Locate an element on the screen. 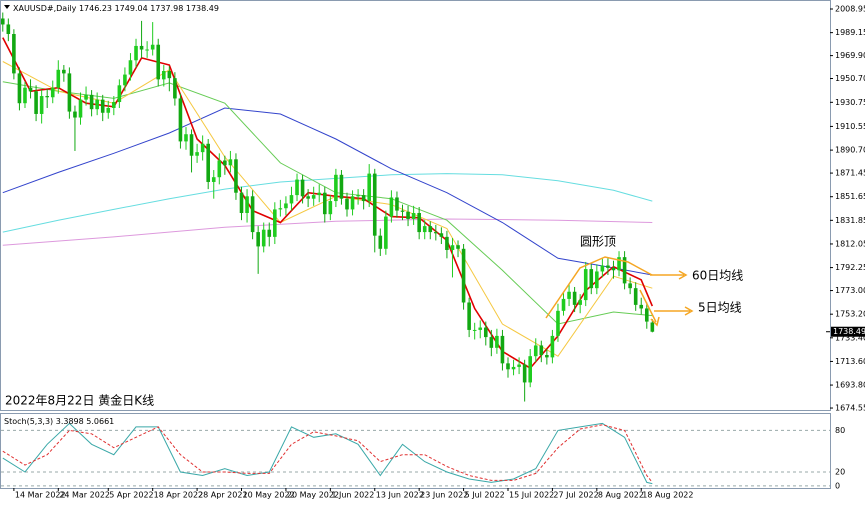 Image resolution: width=865 pixels, height=505 pixels. stoch-tick-label: 20 is located at coordinates (840, 472).